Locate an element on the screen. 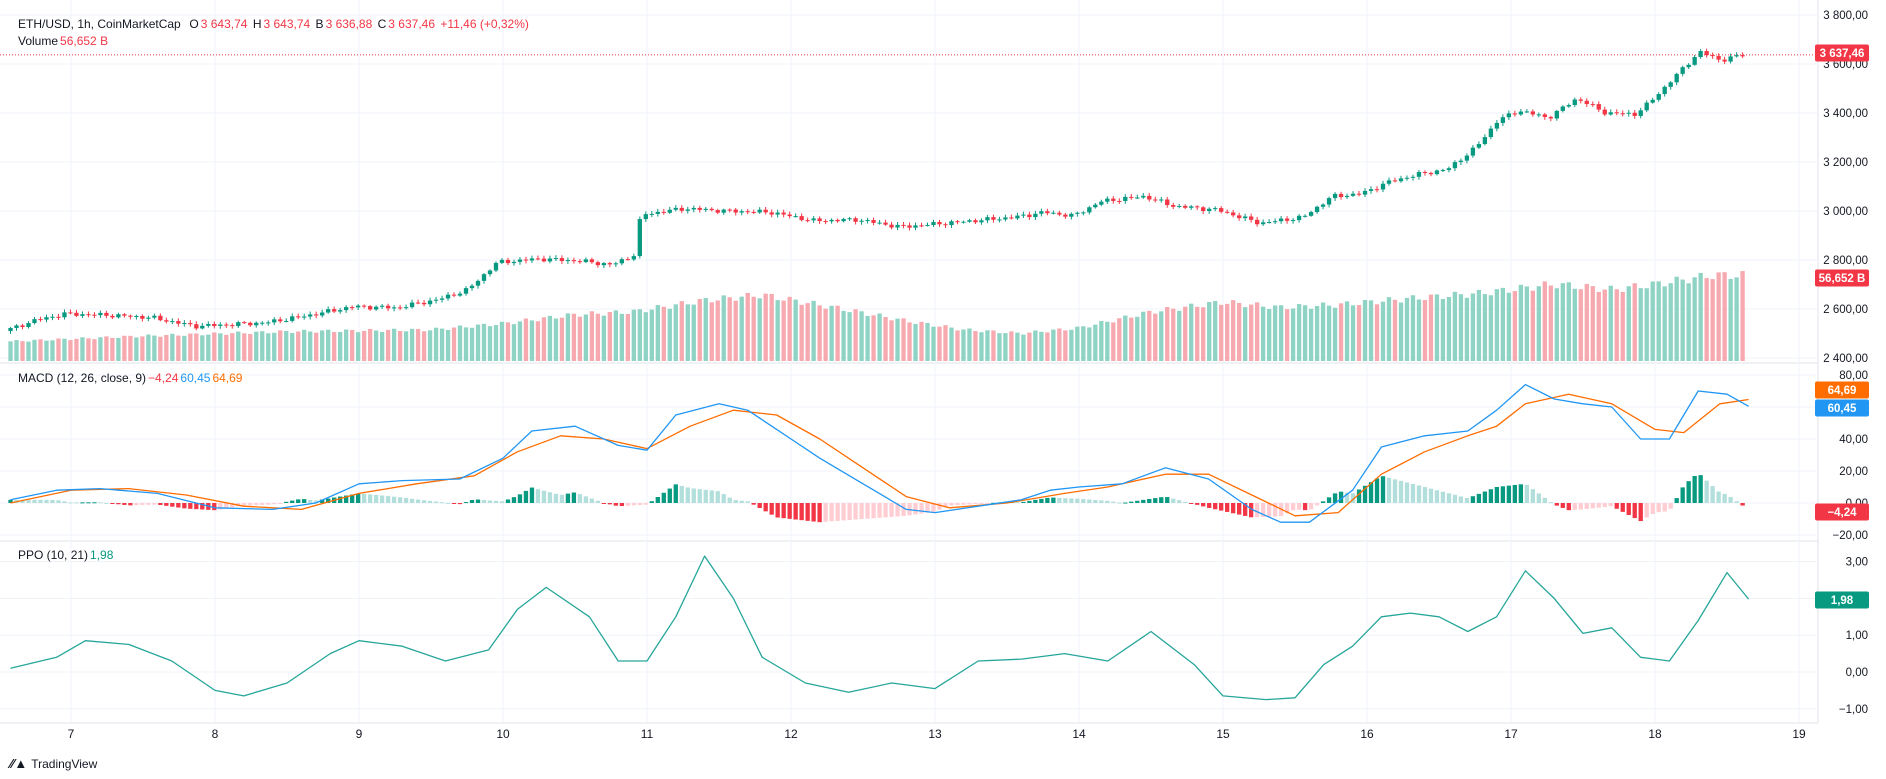 The width and height of the screenshot is (1886, 779). price-tick-label: 2 400,00 is located at coordinates (1845, 359).